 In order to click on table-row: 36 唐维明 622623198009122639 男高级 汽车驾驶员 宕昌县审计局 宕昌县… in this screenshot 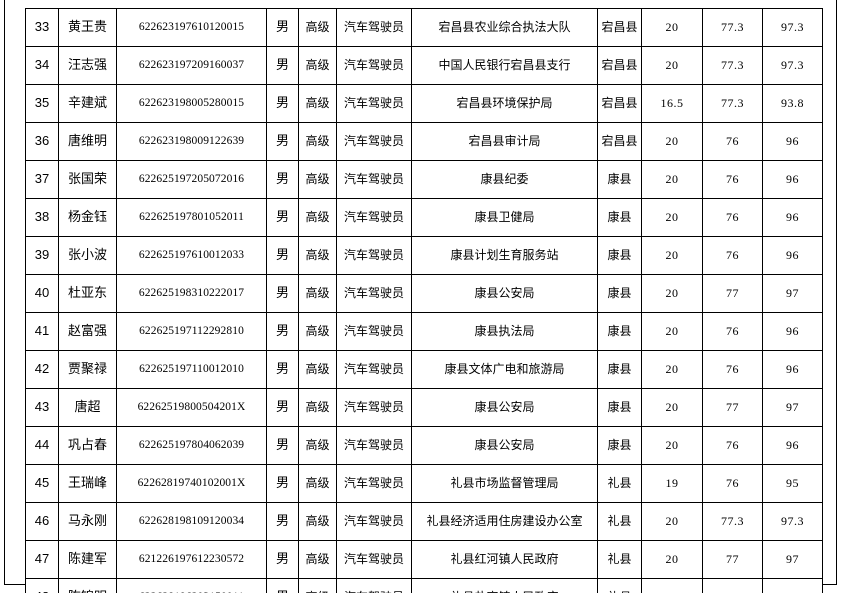, I will do `click(424, 141)`.